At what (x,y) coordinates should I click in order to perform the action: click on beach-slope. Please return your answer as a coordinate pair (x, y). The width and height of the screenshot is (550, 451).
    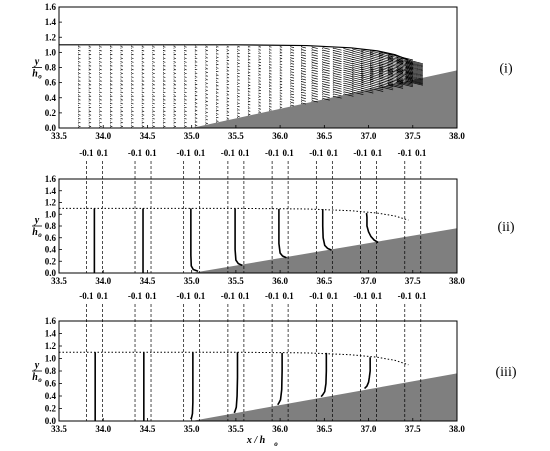
    Looking at the image, I should click on (324, 99).